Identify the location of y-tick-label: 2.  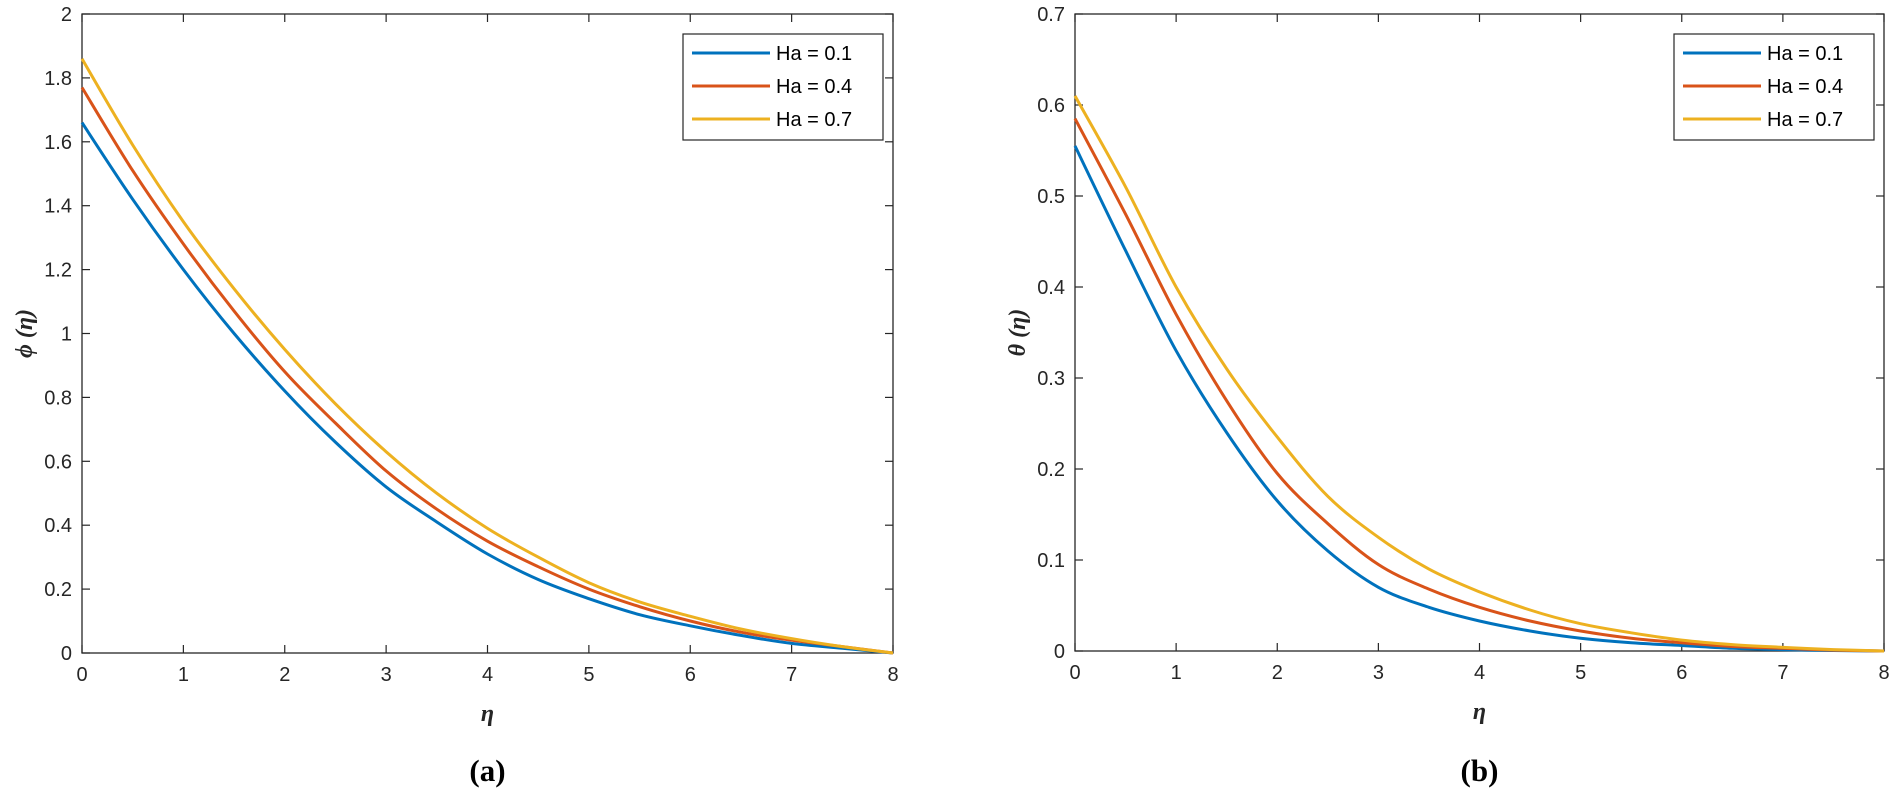
(66, 15).